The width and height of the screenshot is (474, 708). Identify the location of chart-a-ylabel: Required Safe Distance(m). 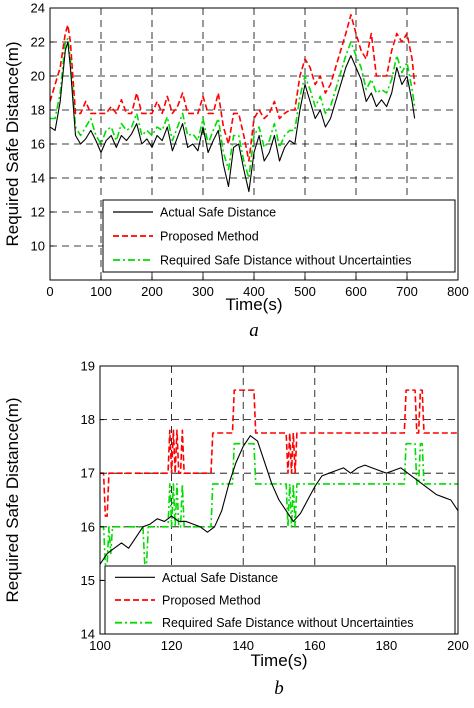
(12, 143).